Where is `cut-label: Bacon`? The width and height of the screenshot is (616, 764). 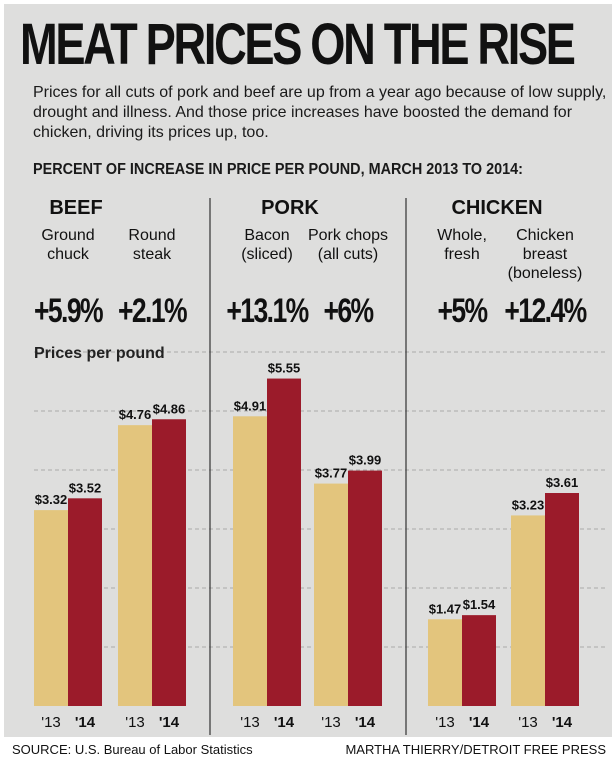 cut-label: Bacon is located at coordinates (266, 235).